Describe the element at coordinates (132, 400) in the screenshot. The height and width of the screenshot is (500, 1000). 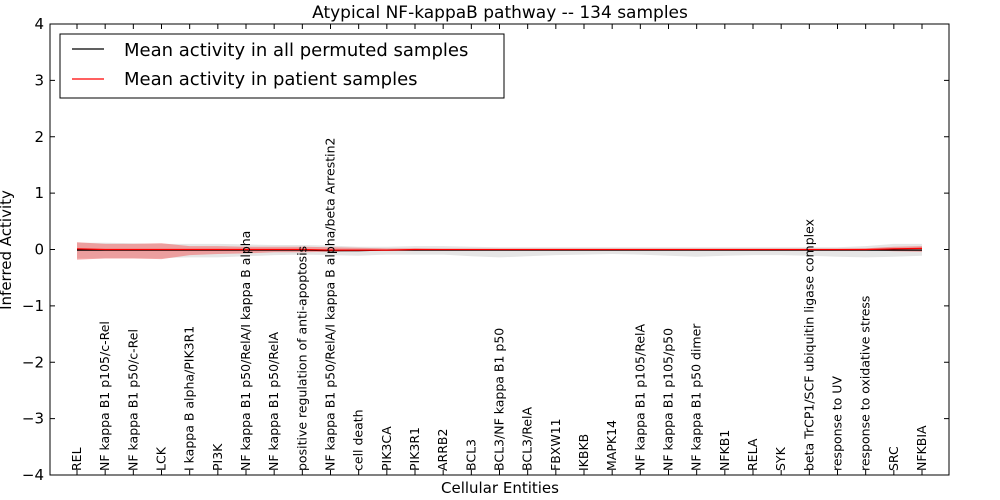
I see `category-label: NF kappa B1 p50/c-Rel` at that location.